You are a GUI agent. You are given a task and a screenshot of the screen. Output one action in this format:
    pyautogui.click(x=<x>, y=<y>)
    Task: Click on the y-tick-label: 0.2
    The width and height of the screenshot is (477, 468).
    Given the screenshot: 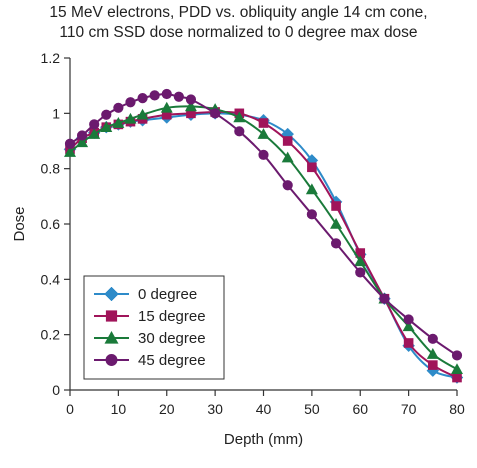 What is the action you would take?
    pyautogui.click(x=51, y=335)
    